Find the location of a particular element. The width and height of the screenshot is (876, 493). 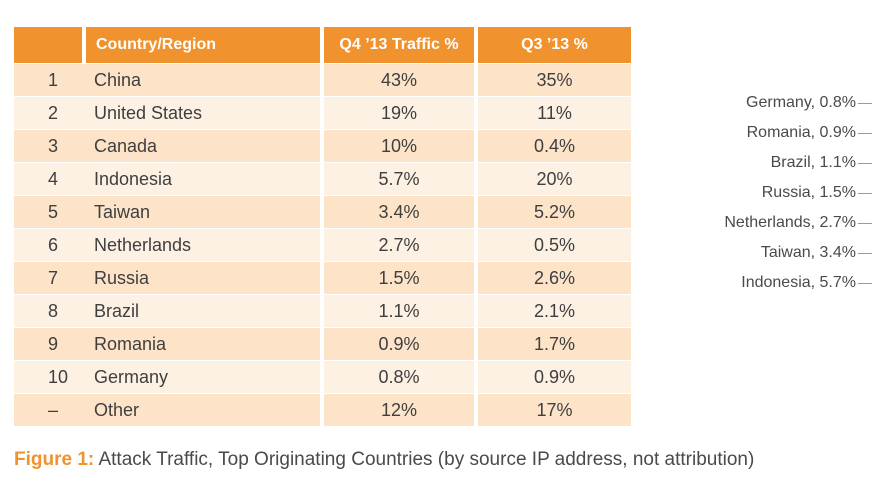

pie-label-text: Taiwan, 3.4% is located at coordinates (808, 252).